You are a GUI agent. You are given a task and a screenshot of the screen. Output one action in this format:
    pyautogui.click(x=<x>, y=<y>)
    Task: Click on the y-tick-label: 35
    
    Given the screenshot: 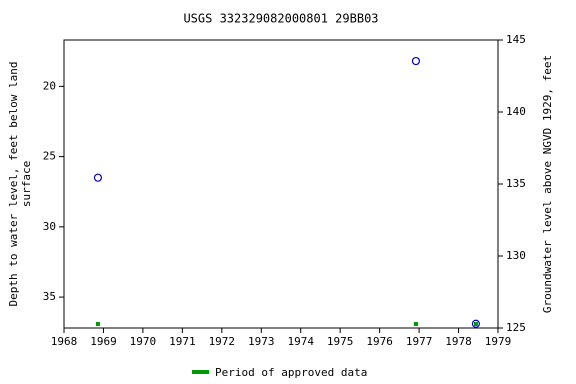 What is the action you would take?
    pyautogui.click(x=49, y=296)
    